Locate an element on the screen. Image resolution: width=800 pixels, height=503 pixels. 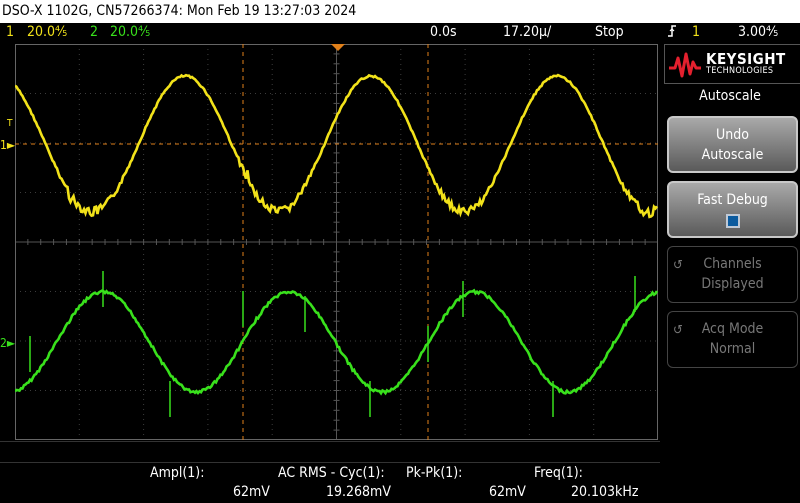
keysight-wave-icon is located at coordinates (685, 65).